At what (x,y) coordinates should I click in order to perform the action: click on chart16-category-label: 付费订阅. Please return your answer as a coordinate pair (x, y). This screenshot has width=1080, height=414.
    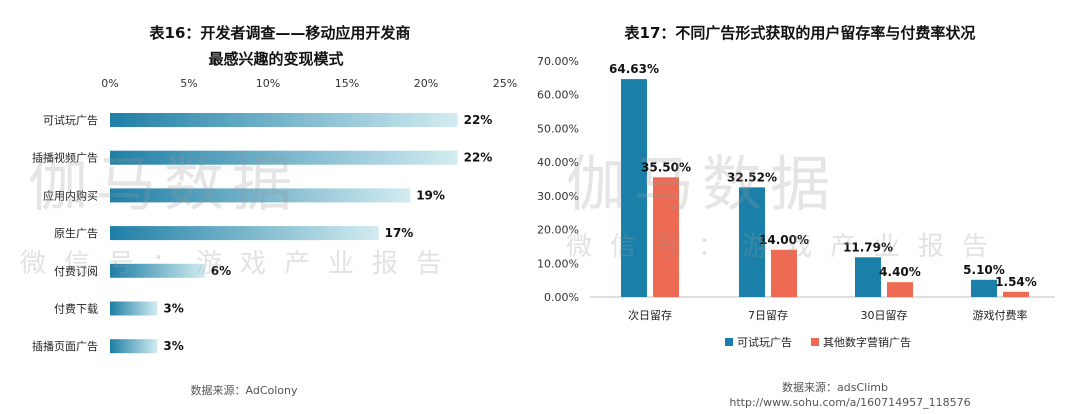
    Looking at the image, I should click on (76, 271).